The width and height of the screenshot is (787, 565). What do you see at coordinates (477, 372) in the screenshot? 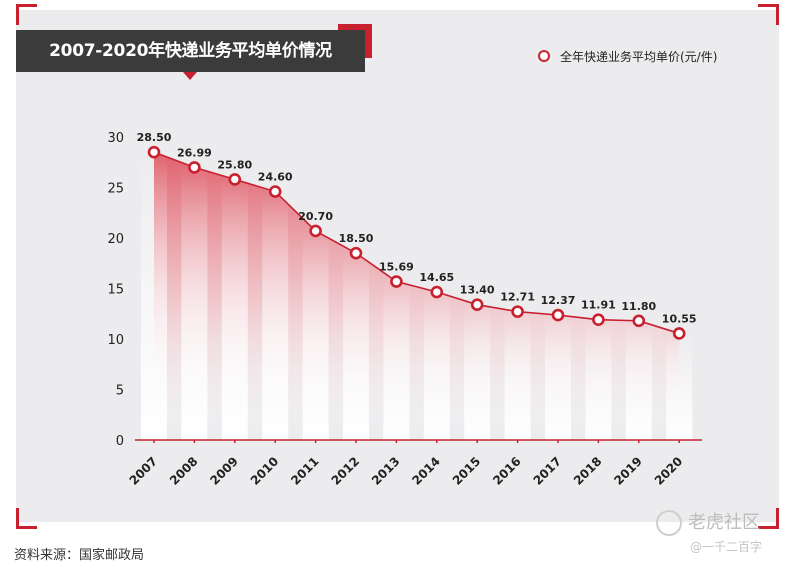
I see `column-2015` at bounding box center [477, 372].